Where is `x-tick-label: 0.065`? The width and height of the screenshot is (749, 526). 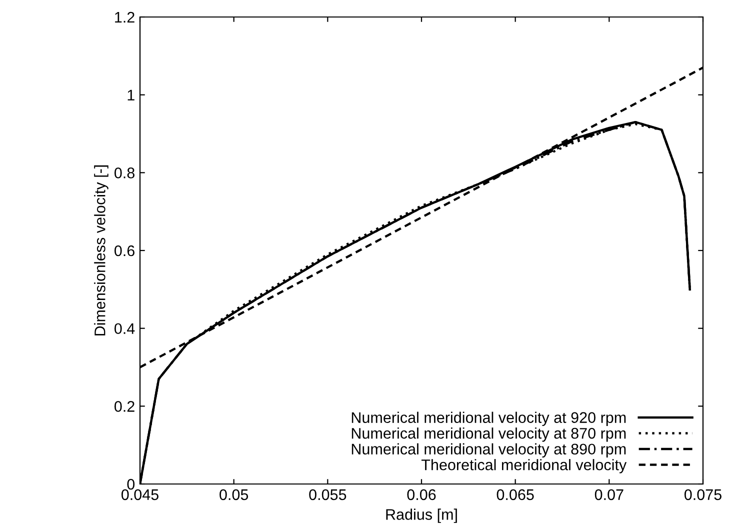
x-tick-label: 0.065 is located at coordinates (515, 494).